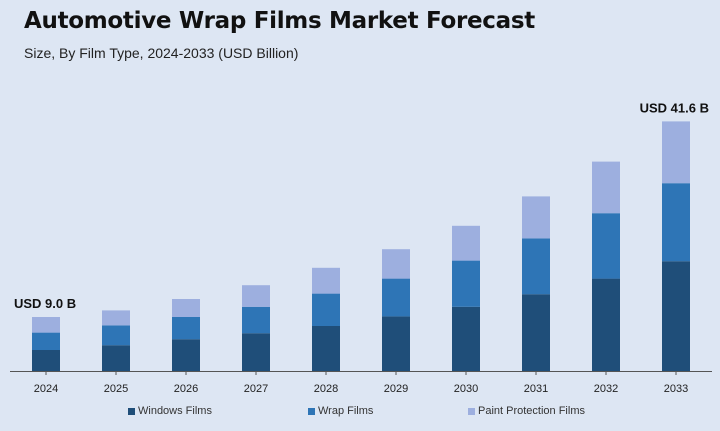 Image resolution: width=720 pixels, height=431 pixels. What do you see at coordinates (46, 341) in the screenshot?
I see `bar-wrap-films-2024` at bounding box center [46, 341].